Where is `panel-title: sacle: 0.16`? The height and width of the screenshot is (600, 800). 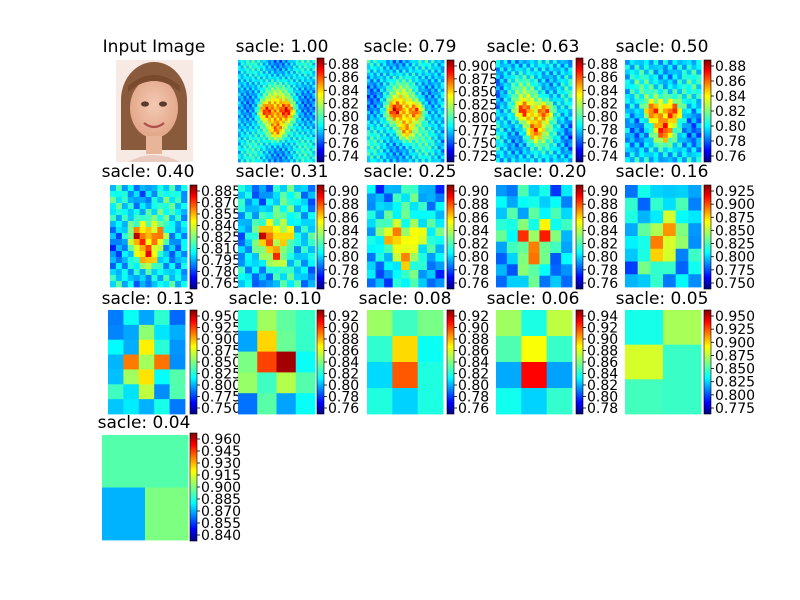
panel-title: sacle: 0.16 is located at coordinates (662, 172).